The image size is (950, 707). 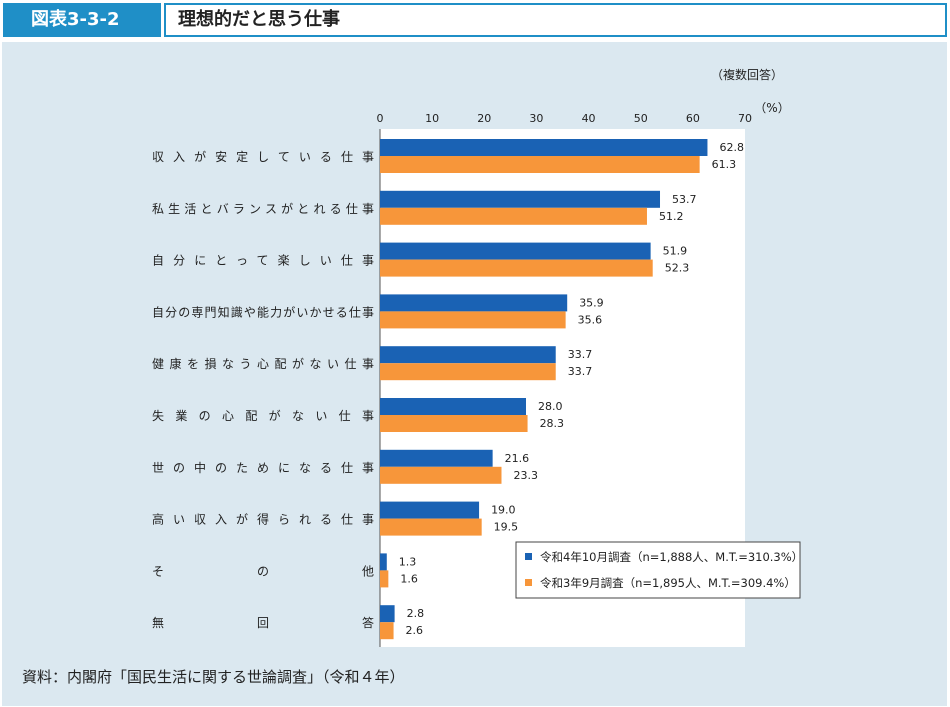 I want to click on data-label: 61.3, so click(x=724, y=164).